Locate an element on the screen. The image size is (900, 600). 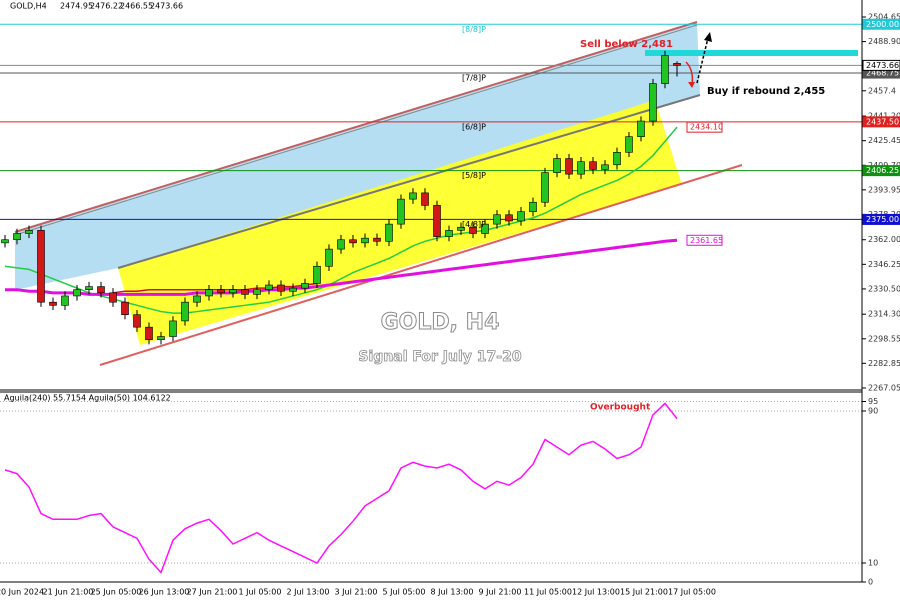
price-box-label: 2437.50 is located at coordinates (882, 121).